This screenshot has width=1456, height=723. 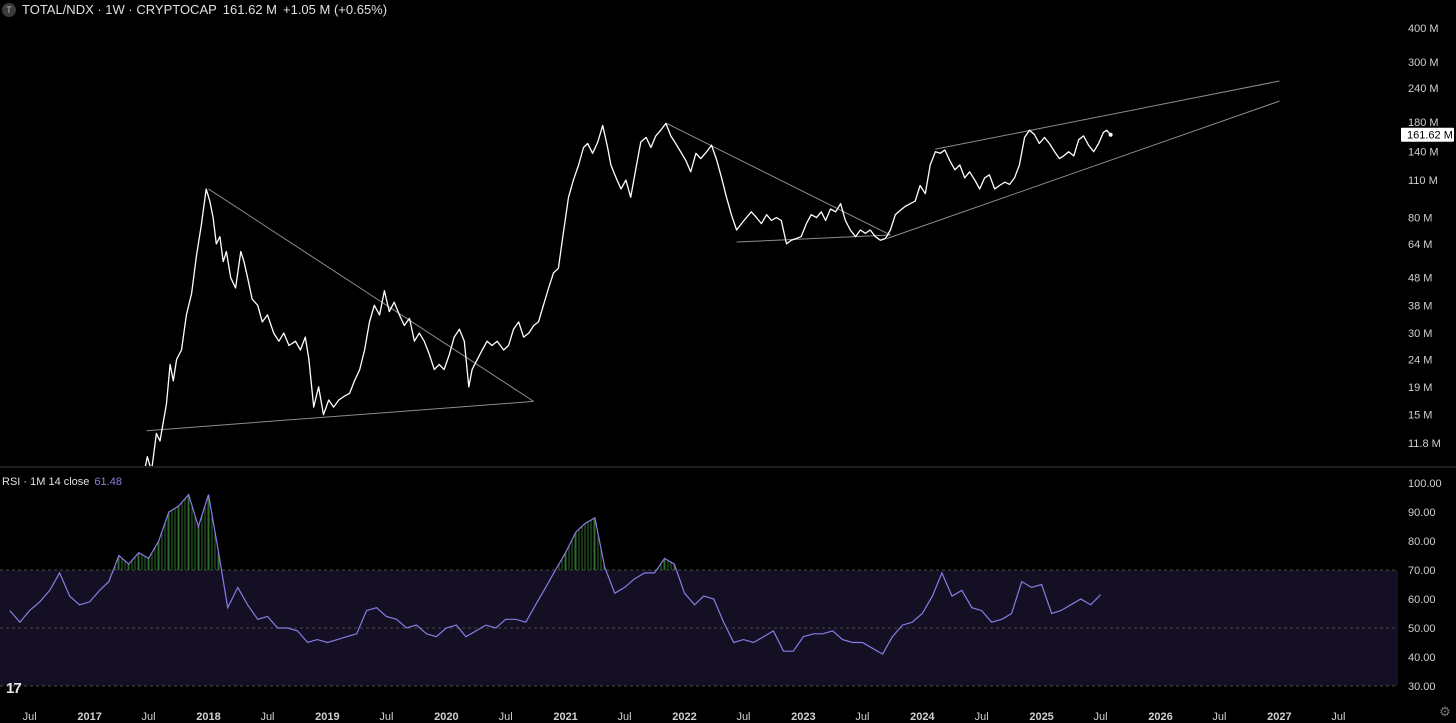 I want to click on time-tick-label: 2027, so click(x=1279, y=717).